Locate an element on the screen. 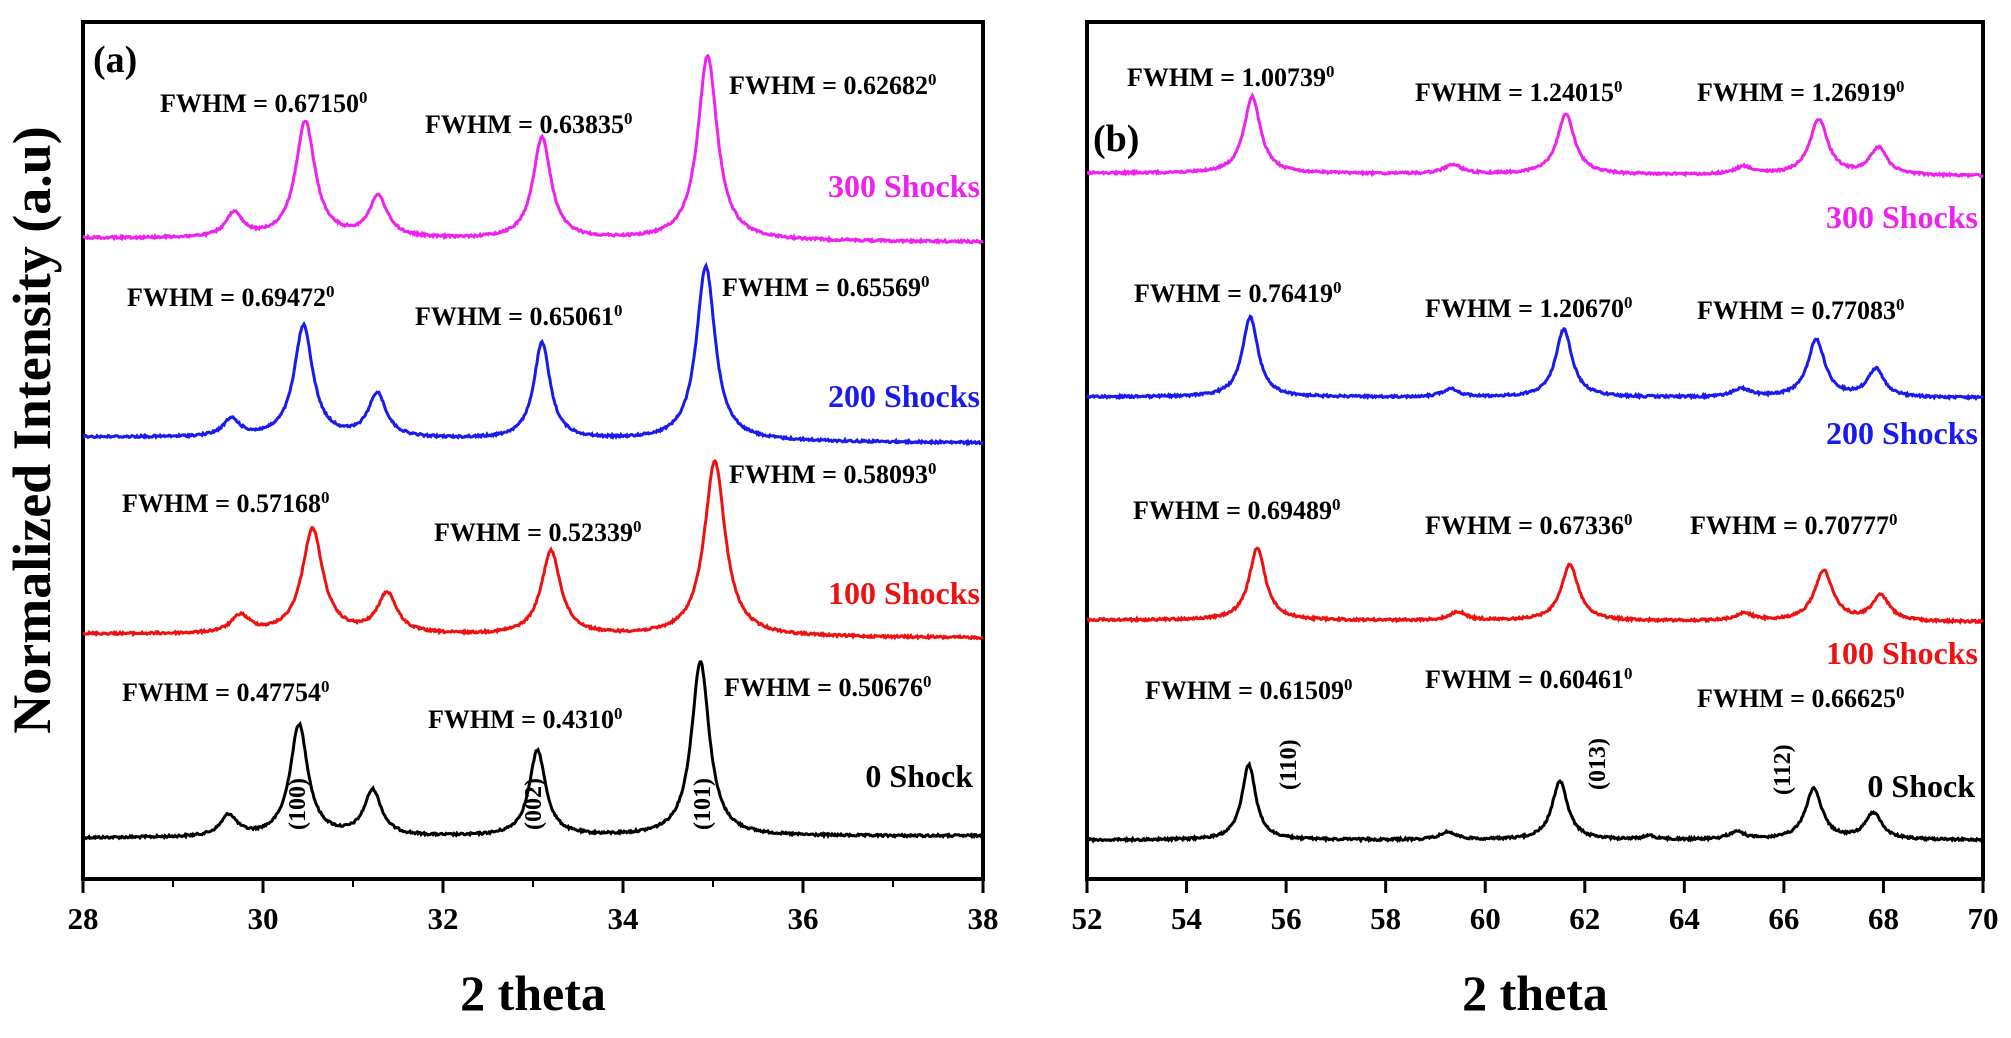  fwhm-label: FWHM = 0.604610 is located at coordinates (1528, 679).